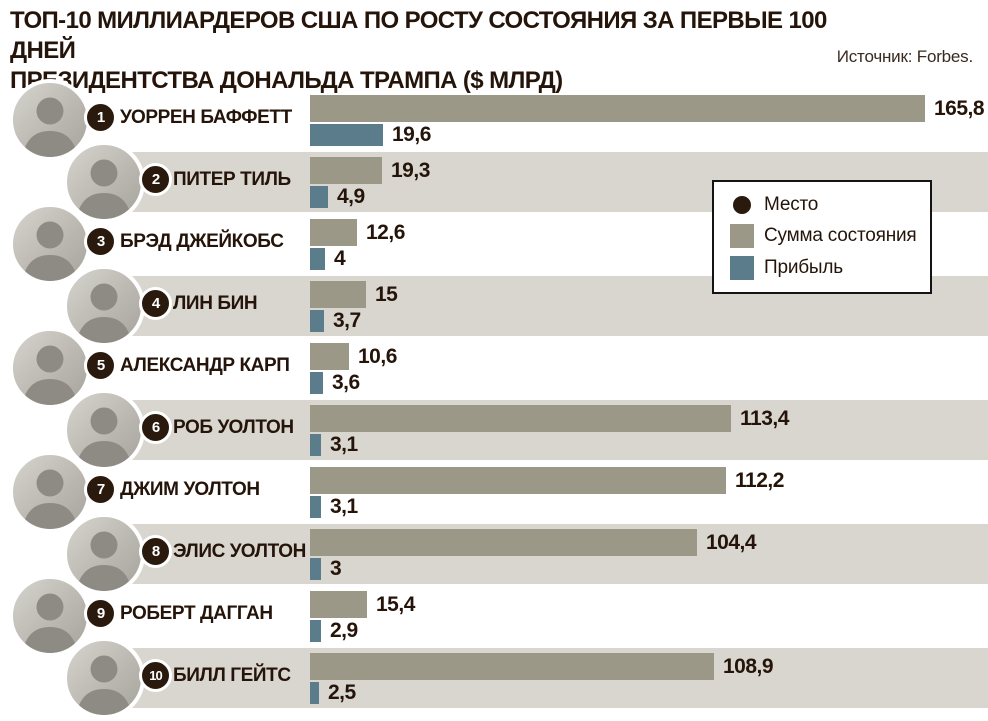 Image resolution: width=988 pixels, height=721 pixels. I want to click on billionaire-name: ЭЛИС УОЛТОН, so click(239, 551).